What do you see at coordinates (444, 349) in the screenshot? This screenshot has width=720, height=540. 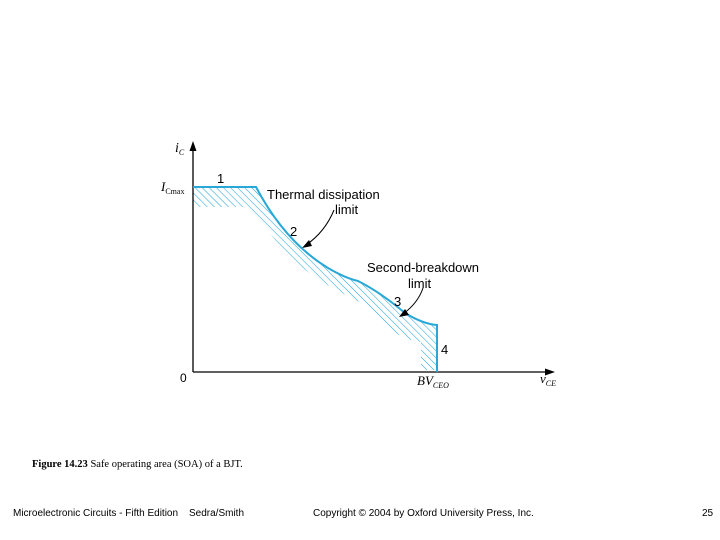 I see `point-label-4: 4` at bounding box center [444, 349].